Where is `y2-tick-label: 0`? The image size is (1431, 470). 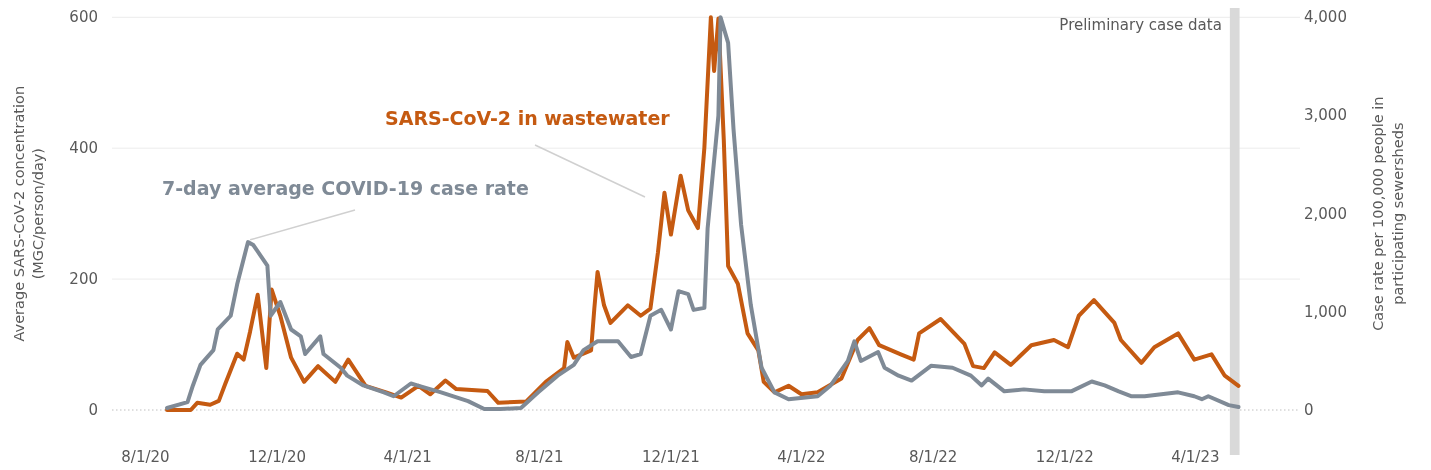
y2-tick-label: 0 is located at coordinates (1309, 410).